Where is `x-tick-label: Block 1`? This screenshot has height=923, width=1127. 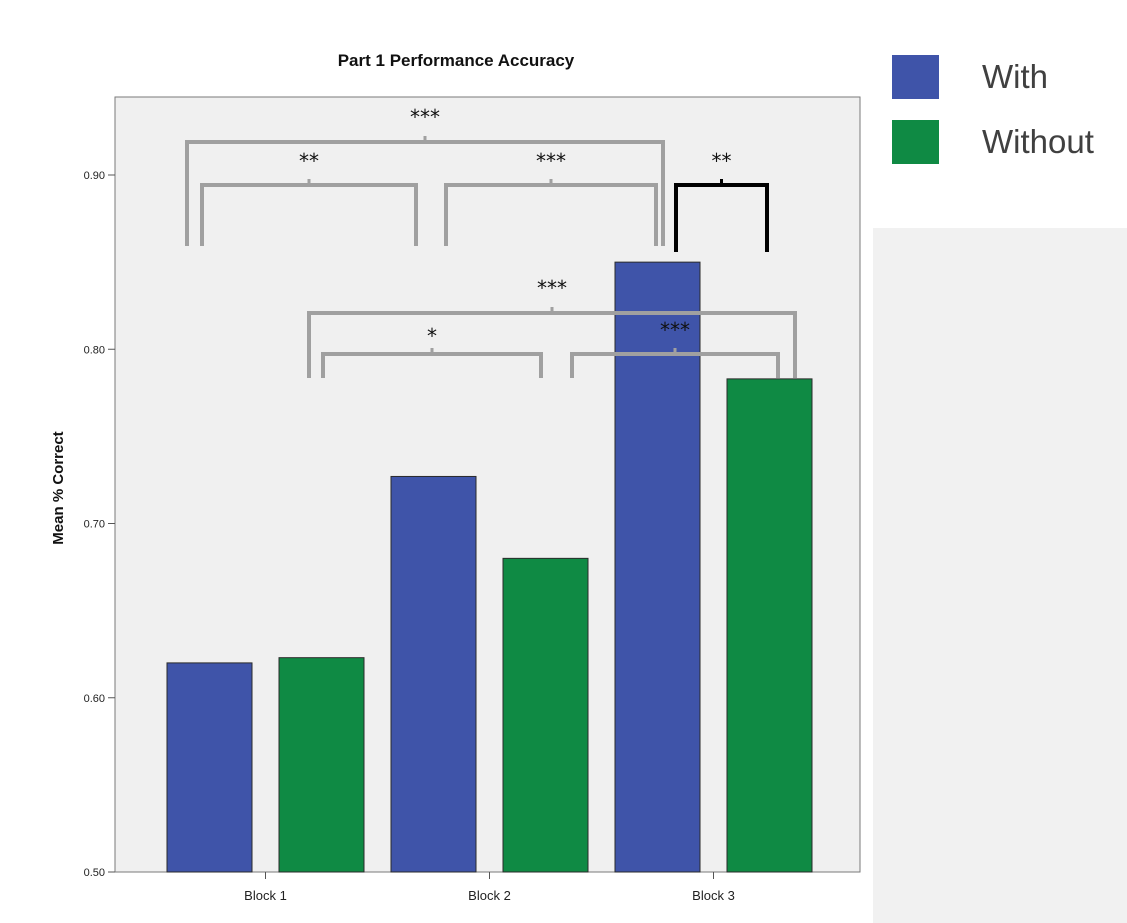 x-tick-label: Block 1 is located at coordinates (265, 895).